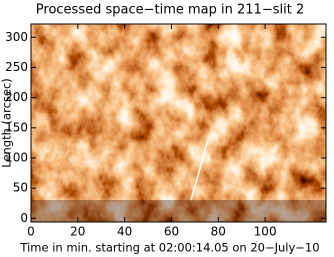 The image size is (334, 257). I want to click on x-tick-label: 80, so click(218, 232).